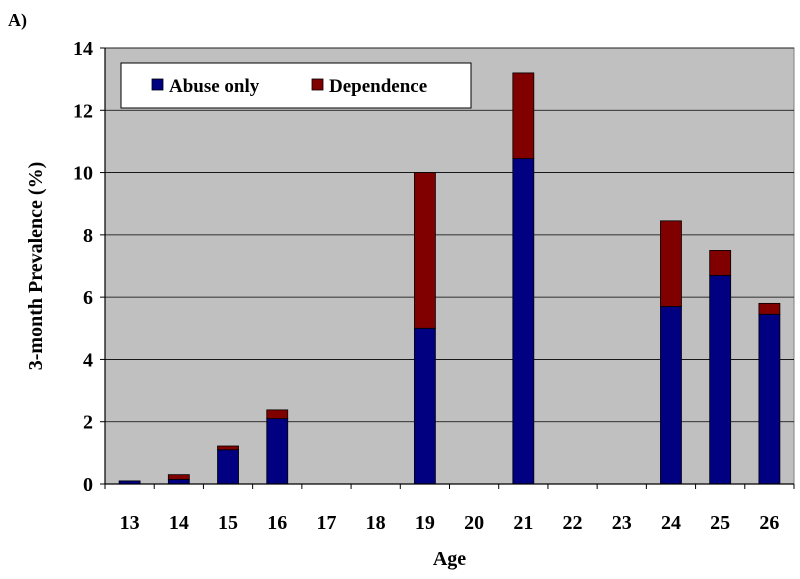  What do you see at coordinates (449, 559) in the screenshot?
I see `x-axis-label: Age` at bounding box center [449, 559].